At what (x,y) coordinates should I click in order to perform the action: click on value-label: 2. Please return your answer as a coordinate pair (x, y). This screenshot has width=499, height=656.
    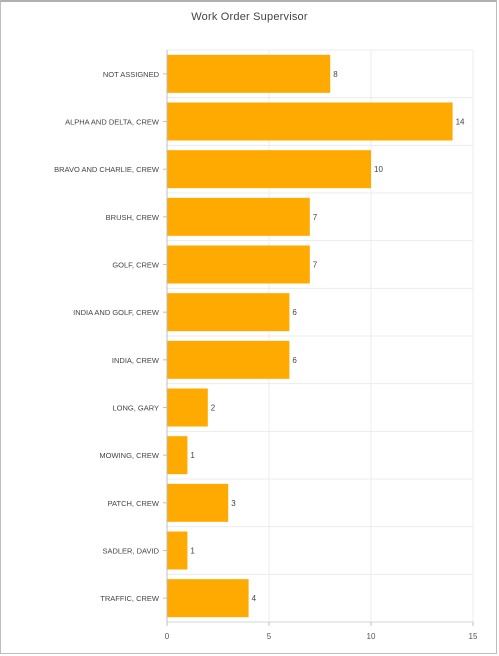
    Looking at the image, I should click on (213, 408).